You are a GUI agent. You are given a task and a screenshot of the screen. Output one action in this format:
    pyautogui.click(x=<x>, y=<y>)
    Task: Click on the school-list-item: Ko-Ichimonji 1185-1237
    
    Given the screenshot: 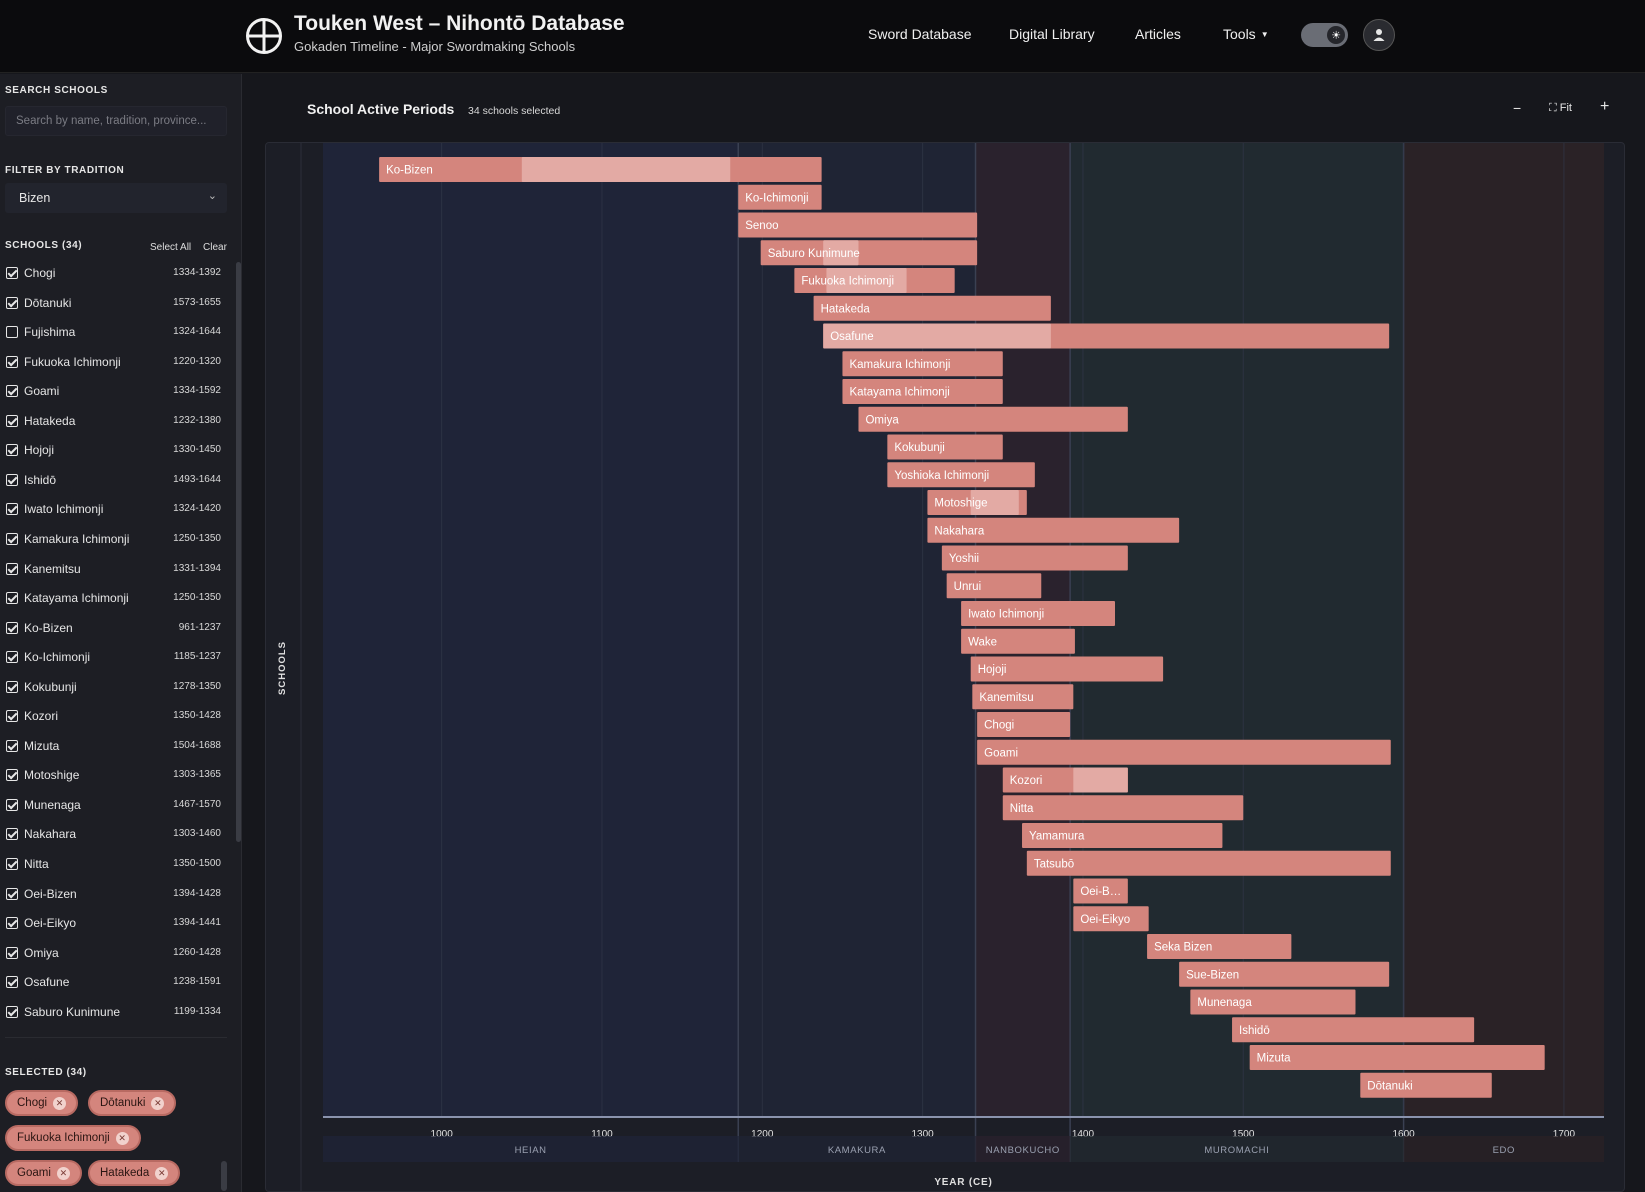 What is the action you would take?
    pyautogui.click(x=116, y=658)
    